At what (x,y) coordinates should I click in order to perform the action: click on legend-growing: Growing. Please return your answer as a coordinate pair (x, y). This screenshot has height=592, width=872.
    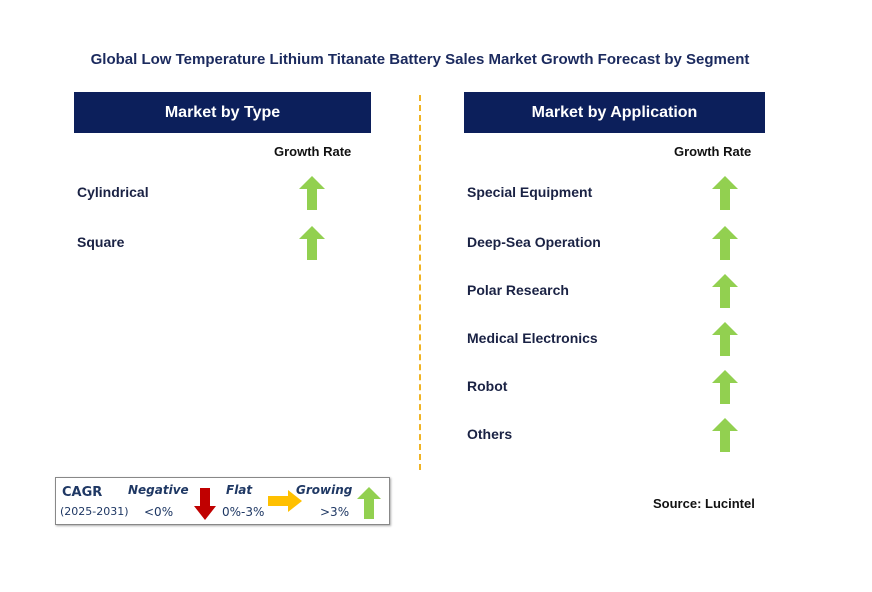
    Looking at the image, I should click on (324, 490).